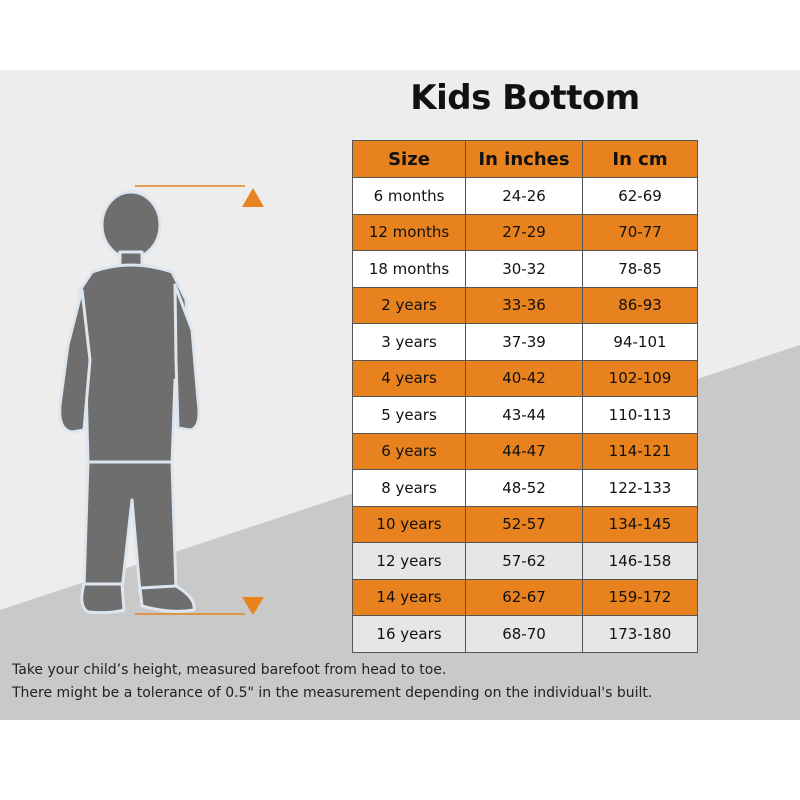  Describe the element at coordinates (640, 488) in the screenshot. I see `cm-cell: 122-133` at that location.